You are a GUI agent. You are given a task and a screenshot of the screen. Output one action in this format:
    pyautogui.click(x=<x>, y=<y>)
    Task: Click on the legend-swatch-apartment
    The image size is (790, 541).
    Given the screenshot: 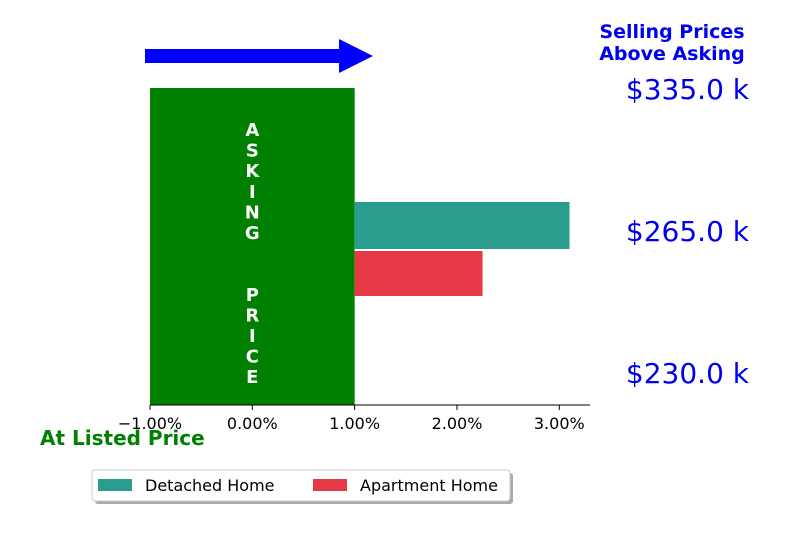 What is the action you would take?
    pyautogui.click(x=330, y=485)
    